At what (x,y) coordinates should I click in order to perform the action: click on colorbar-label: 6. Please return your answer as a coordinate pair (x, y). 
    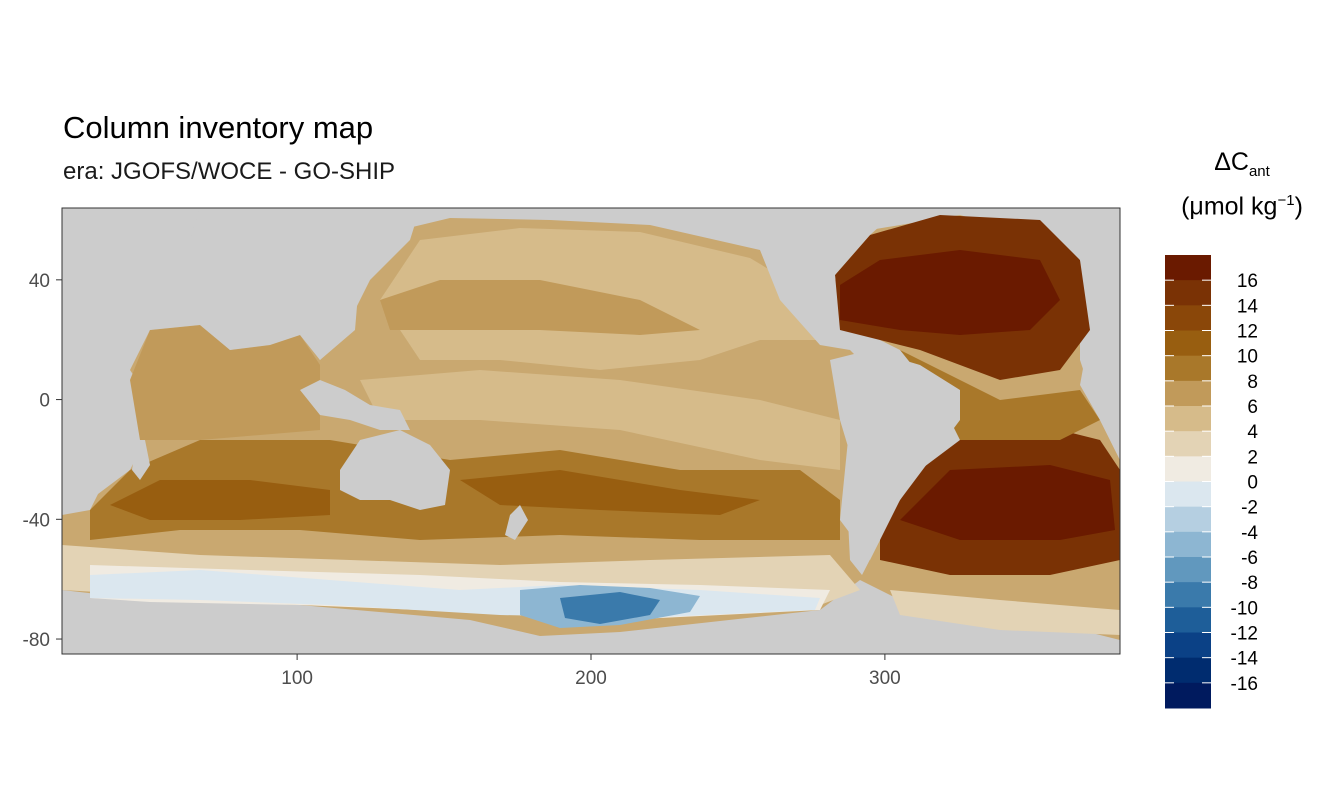
    Looking at the image, I should click on (1252, 407).